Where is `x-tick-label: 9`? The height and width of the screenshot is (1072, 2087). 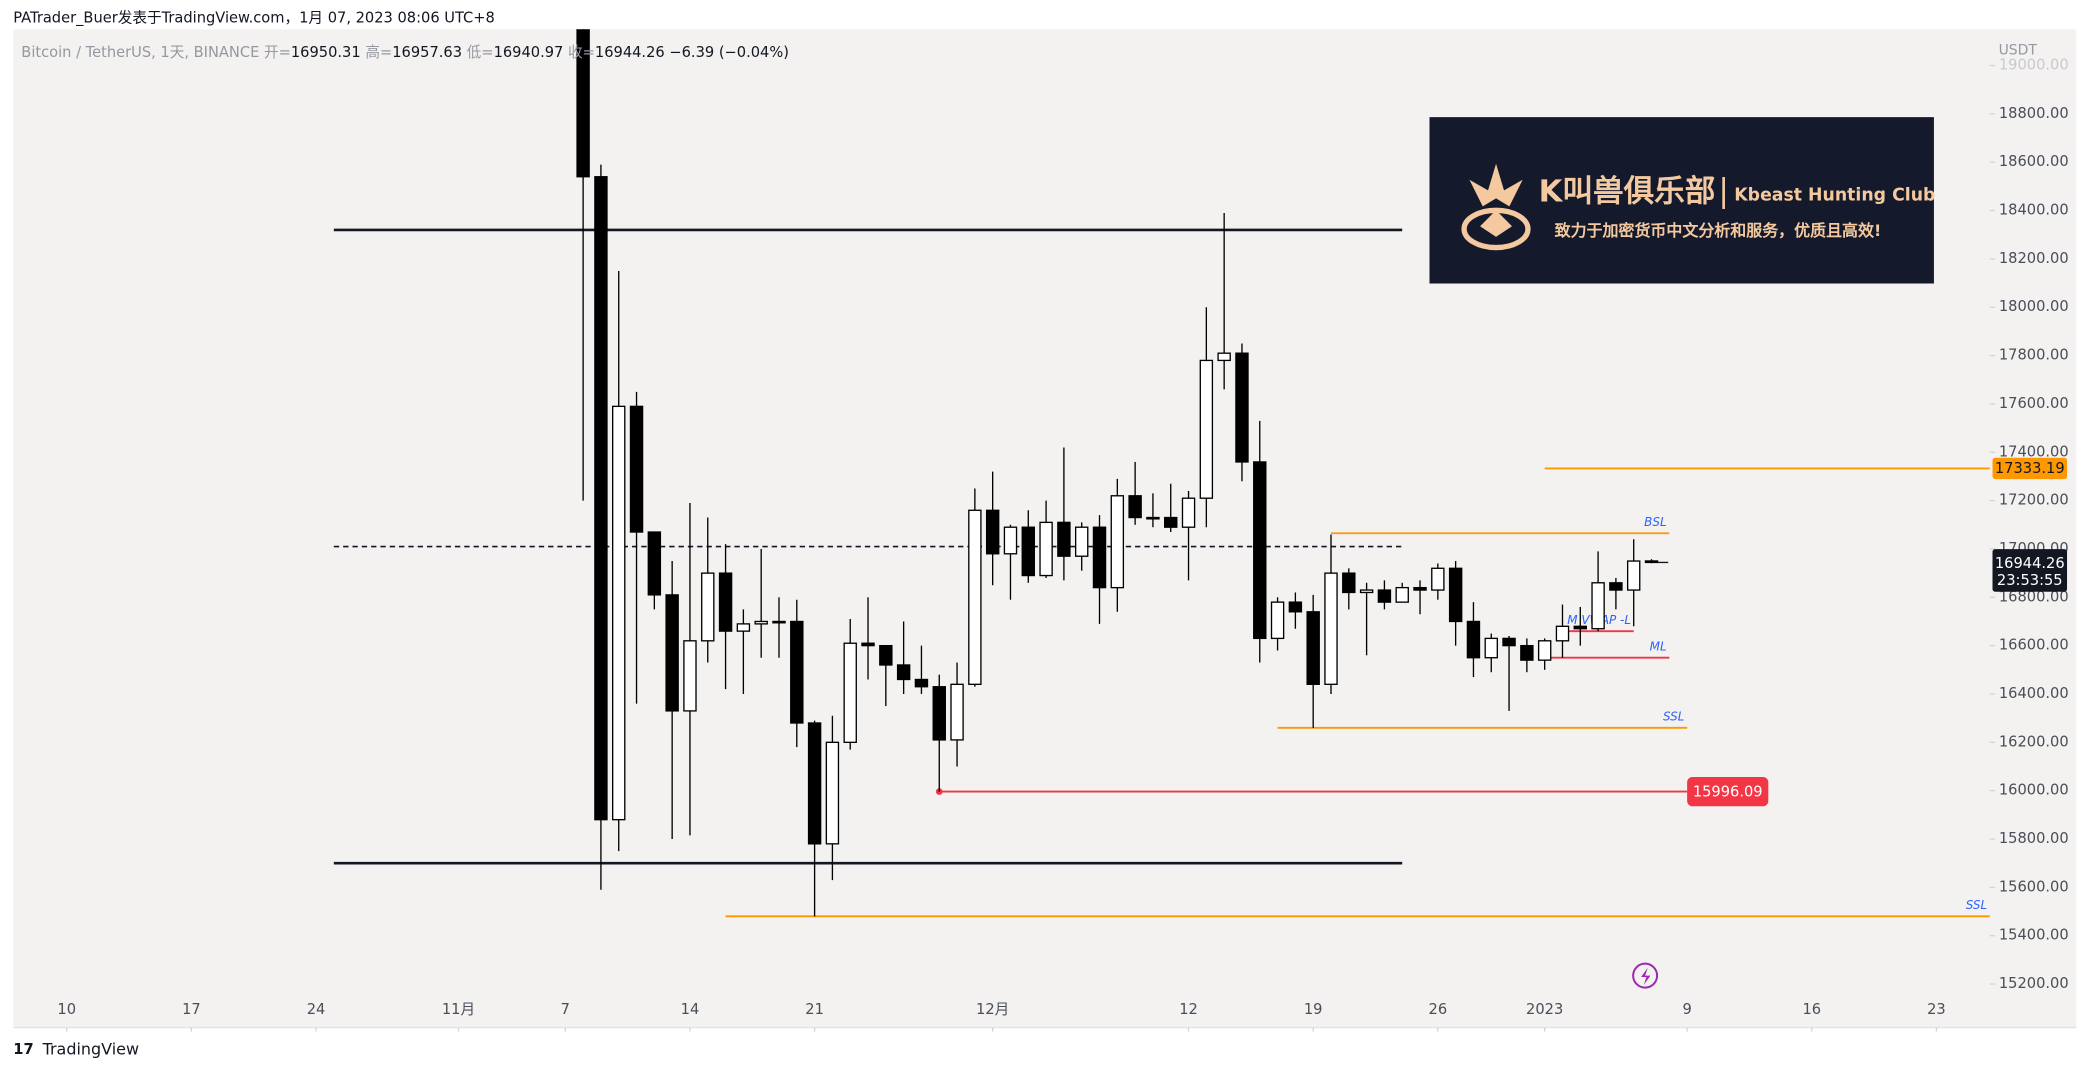 x-tick-label: 9 is located at coordinates (1686, 1009).